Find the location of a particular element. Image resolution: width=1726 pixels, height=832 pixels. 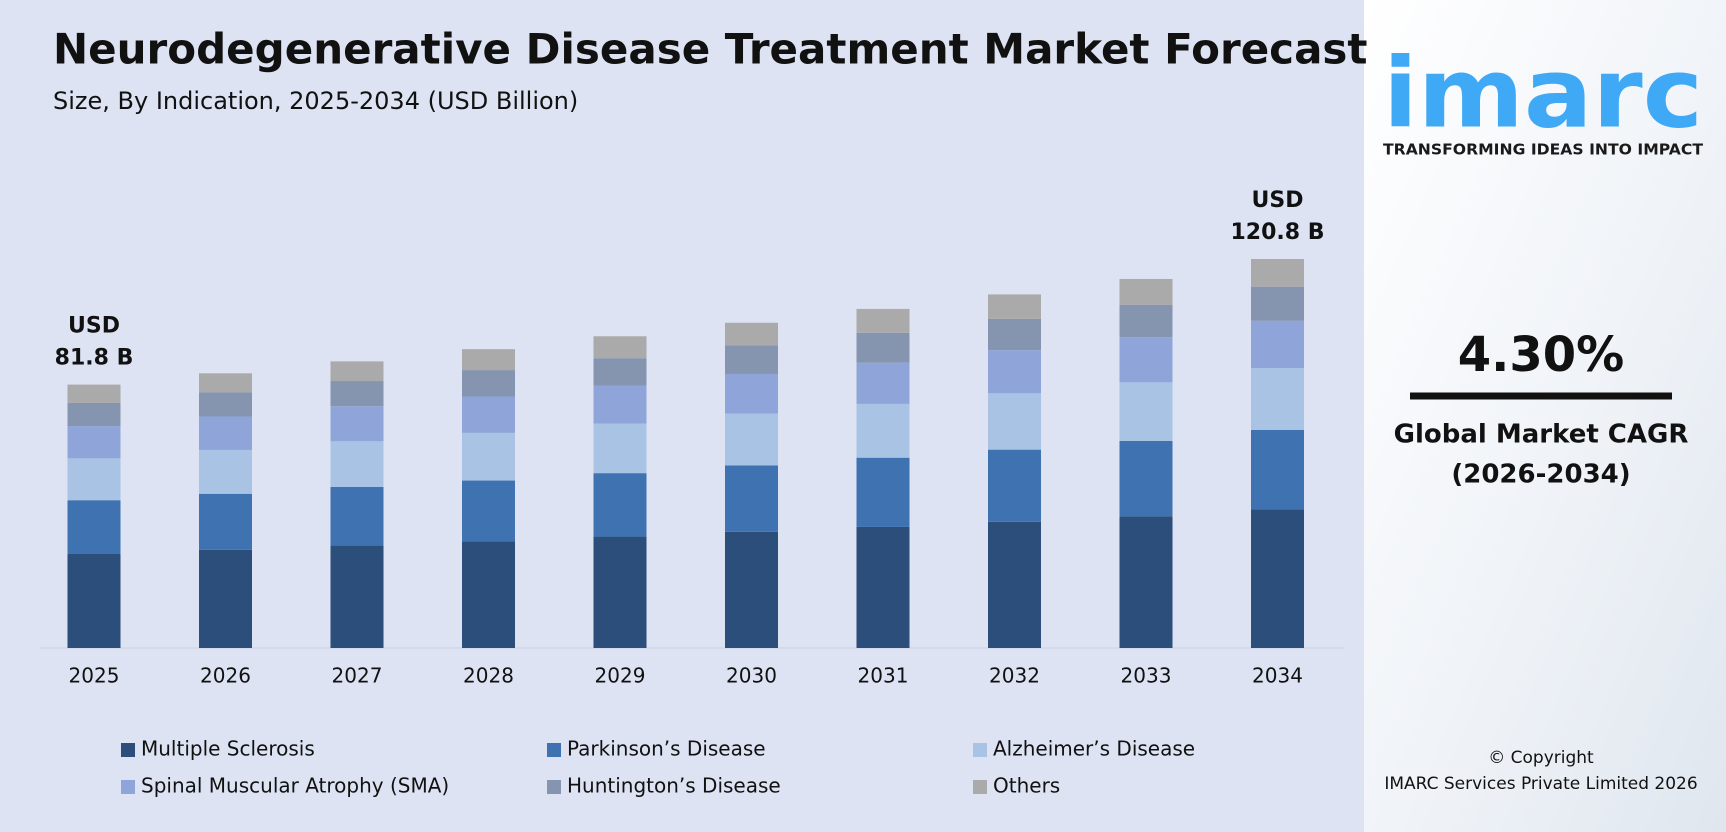

x-tick-label: 2027 is located at coordinates (357, 676).